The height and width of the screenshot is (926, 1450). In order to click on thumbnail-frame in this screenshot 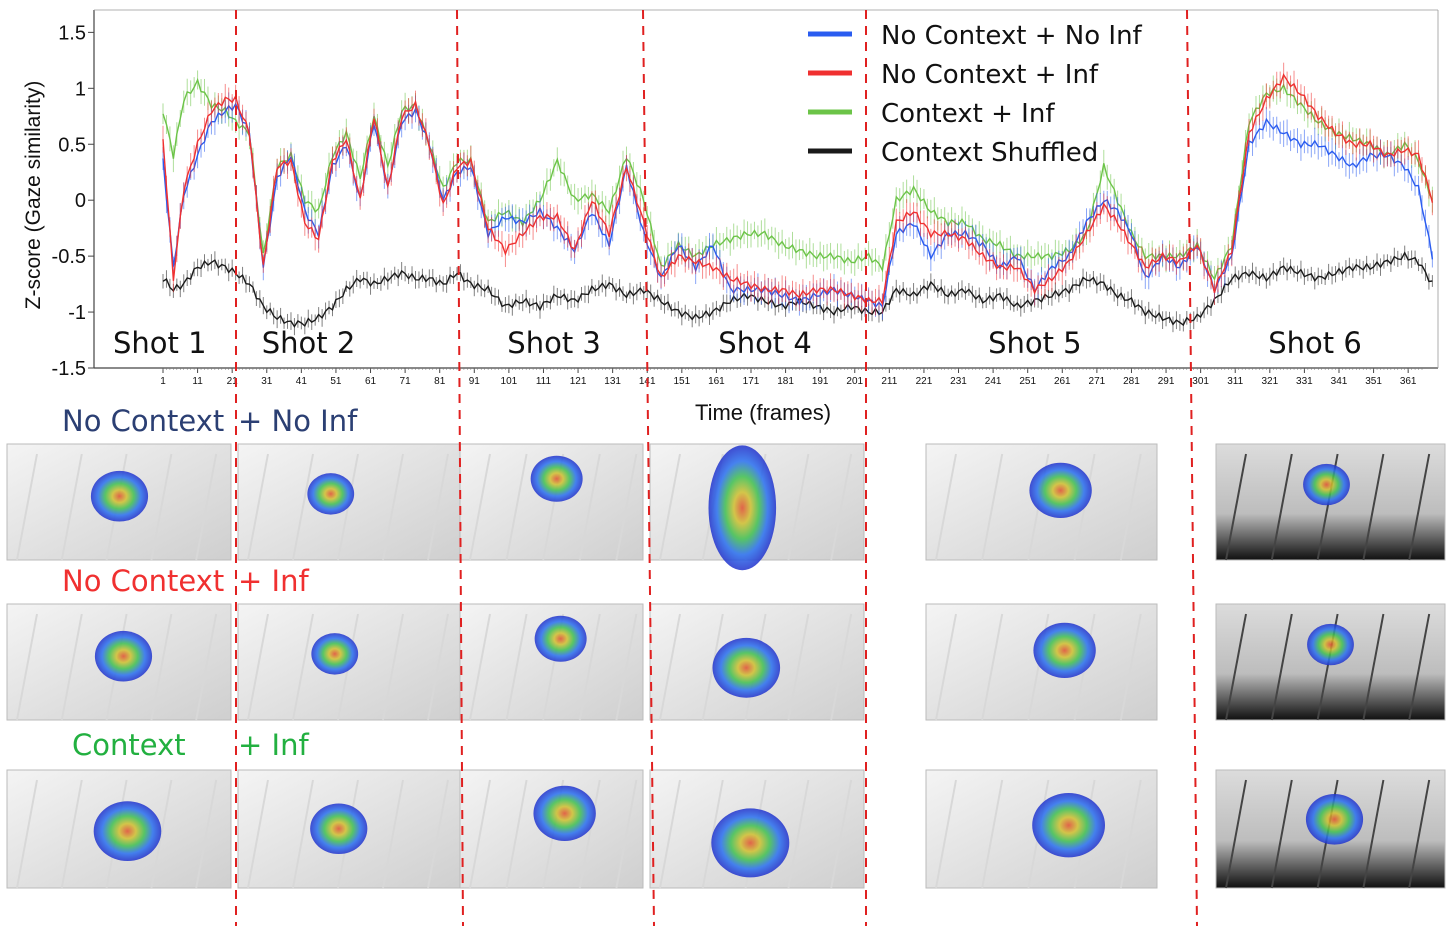, I will do `click(551, 502)`.